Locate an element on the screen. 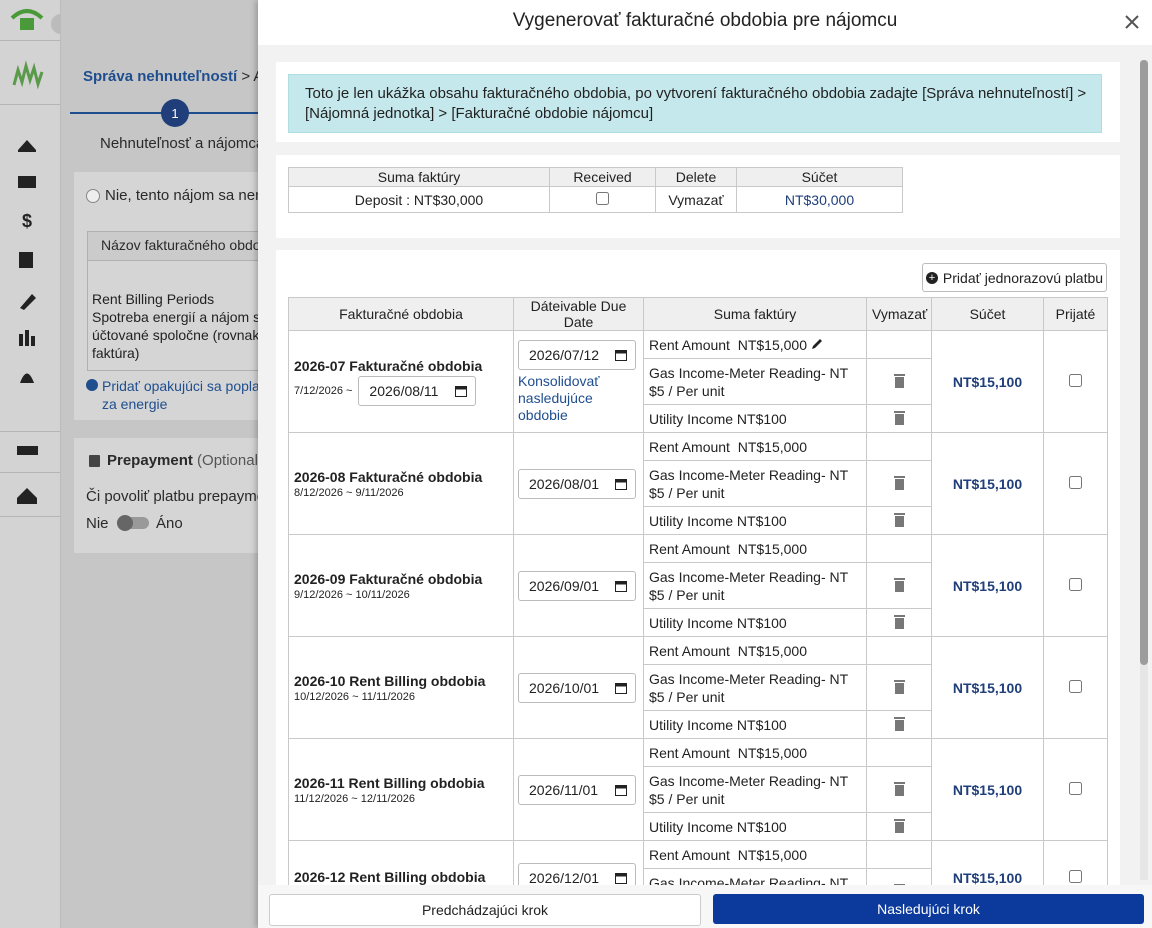 Image resolution: width=1152 pixels, height=928 pixels. date-input: 2026/08/01 is located at coordinates (577, 483).